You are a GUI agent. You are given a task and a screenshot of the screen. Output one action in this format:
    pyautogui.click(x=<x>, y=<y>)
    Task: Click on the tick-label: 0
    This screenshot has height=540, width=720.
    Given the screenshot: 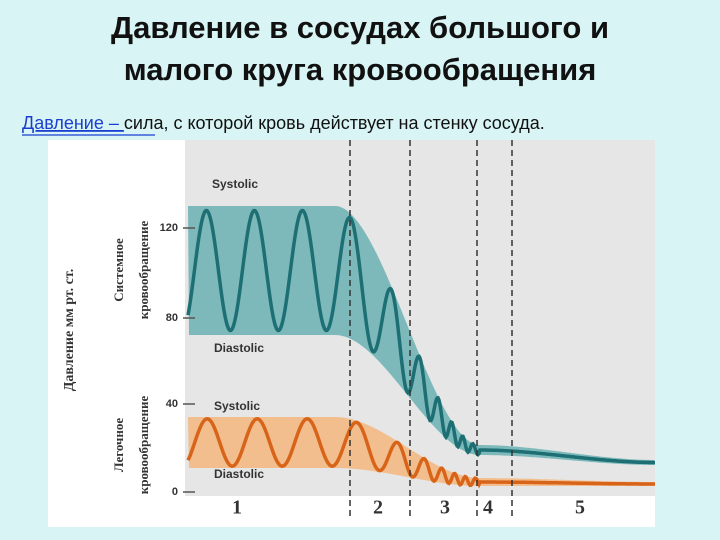 What is the action you would take?
    pyautogui.click(x=175, y=492)
    